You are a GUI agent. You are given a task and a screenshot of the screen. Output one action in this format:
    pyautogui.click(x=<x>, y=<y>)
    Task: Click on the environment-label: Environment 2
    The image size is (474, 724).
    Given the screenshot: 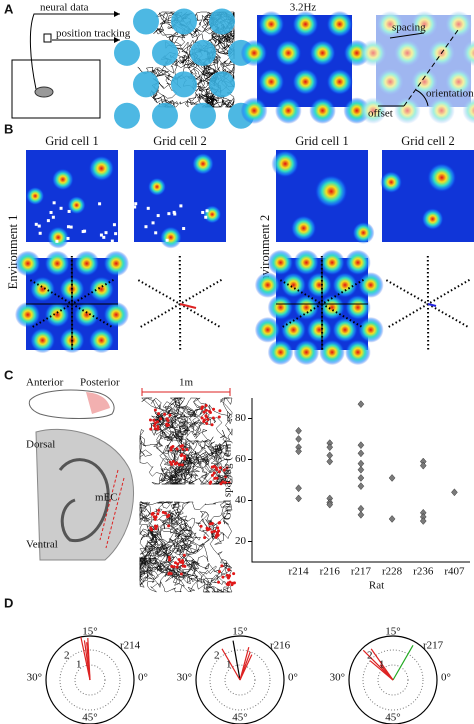 What is the action you would take?
    pyautogui.click(x=265, y=252)
    